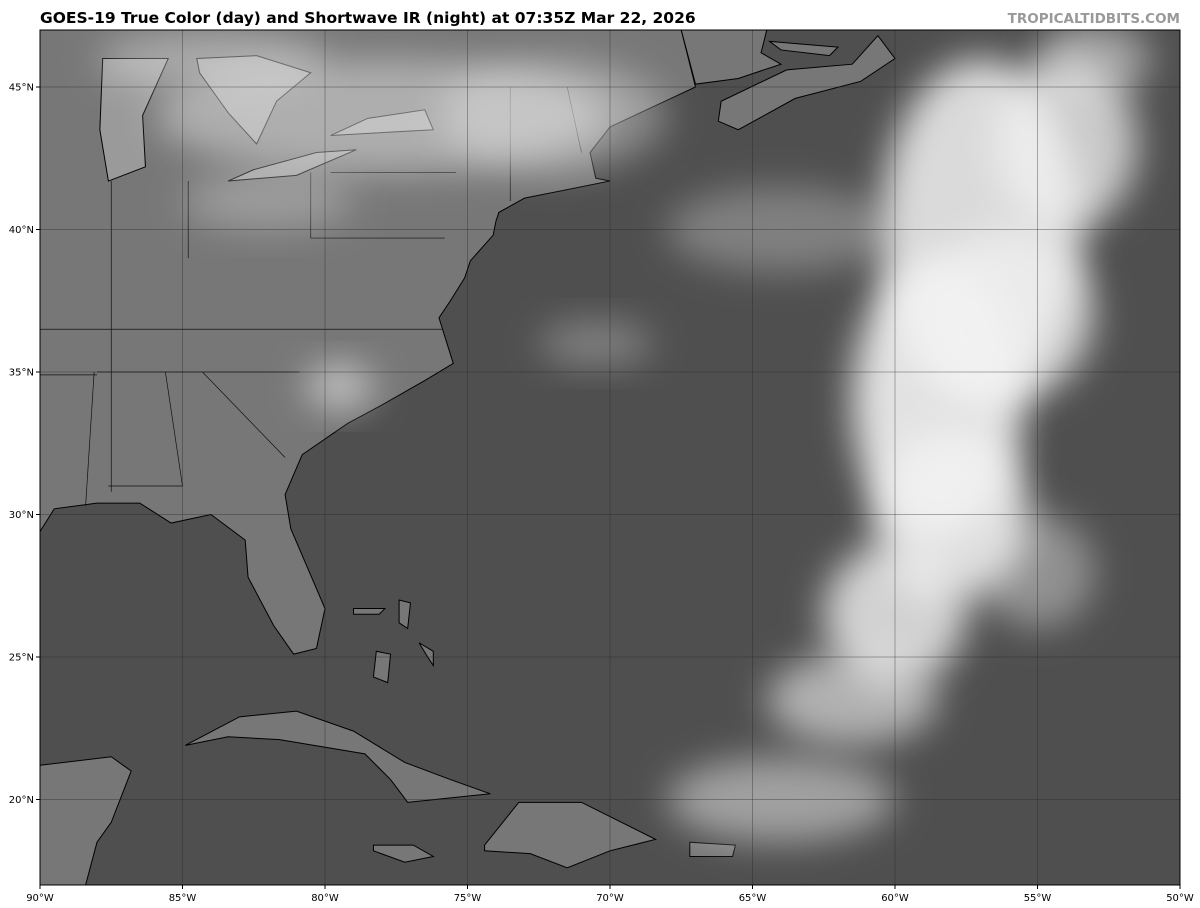 The height and width of the screenshot is (908, 1200). I want to click on lat-tick-label: 40°N, so click(21, 230).